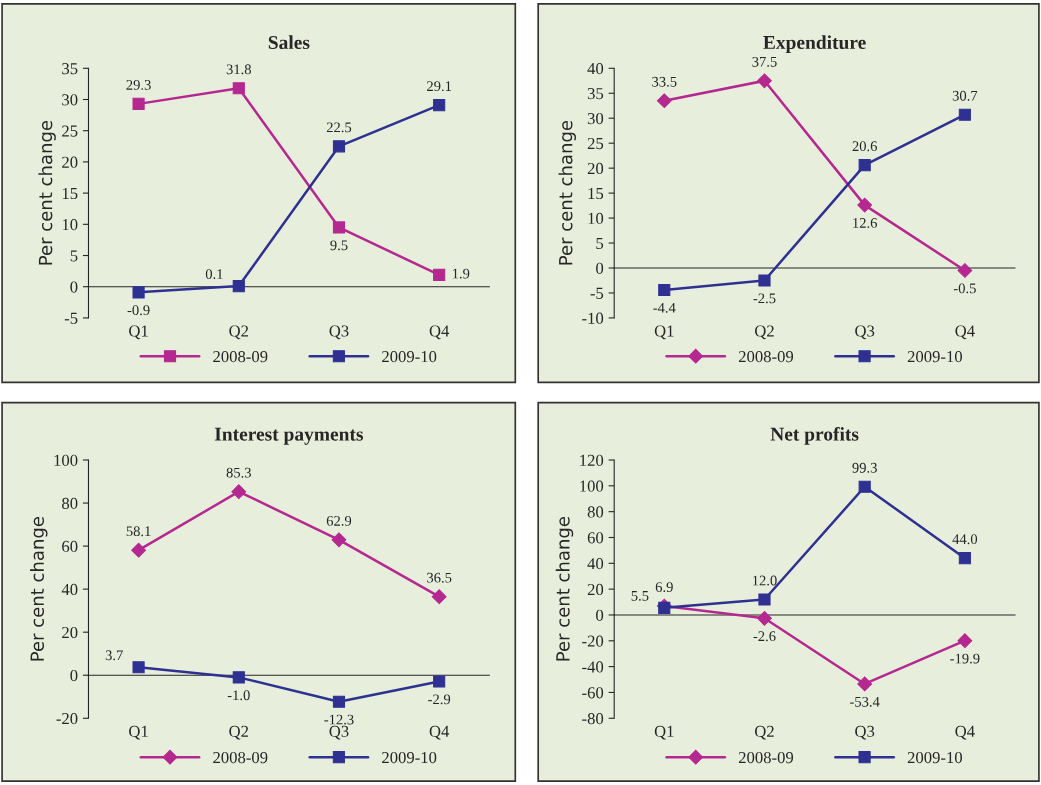 The image size is (1041, 785). What do you see at coordinates (71, 318) in the screenshot?
I see `y-tick-label: -5` at bounding box center [71, 318].